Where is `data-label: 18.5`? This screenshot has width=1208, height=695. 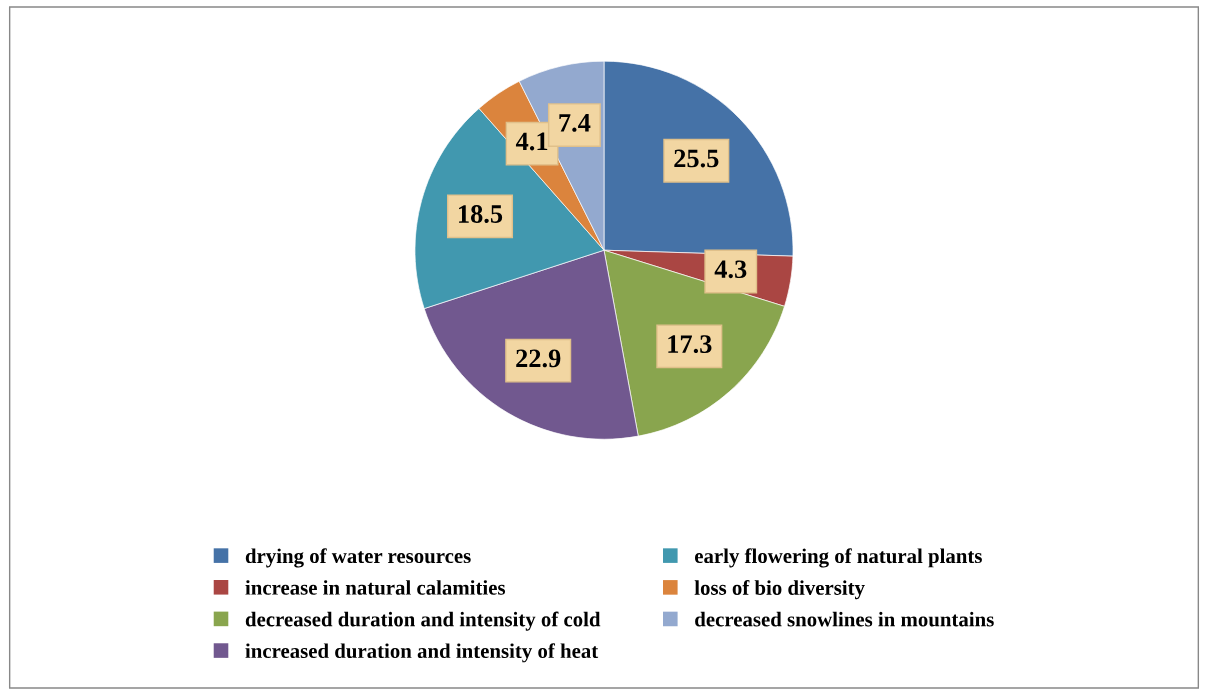
data-label: 18.5 is located at coordinates (481, 214).